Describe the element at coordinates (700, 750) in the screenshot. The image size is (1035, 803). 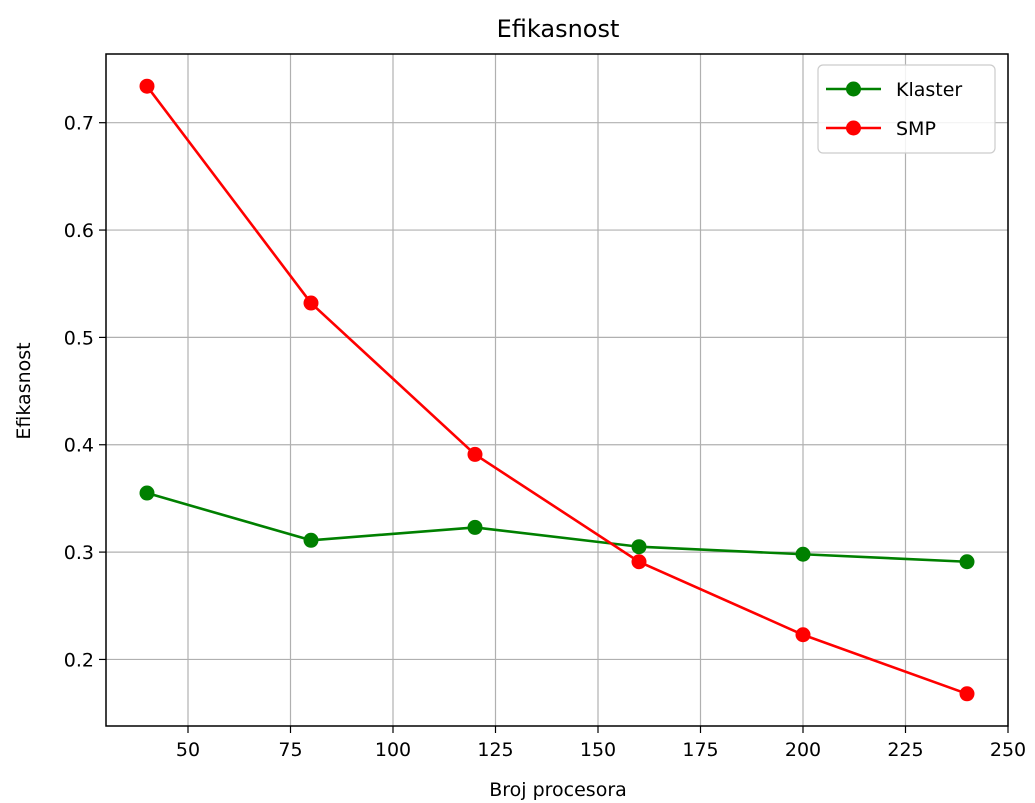
I see `x-tick-label: 175` at that location.